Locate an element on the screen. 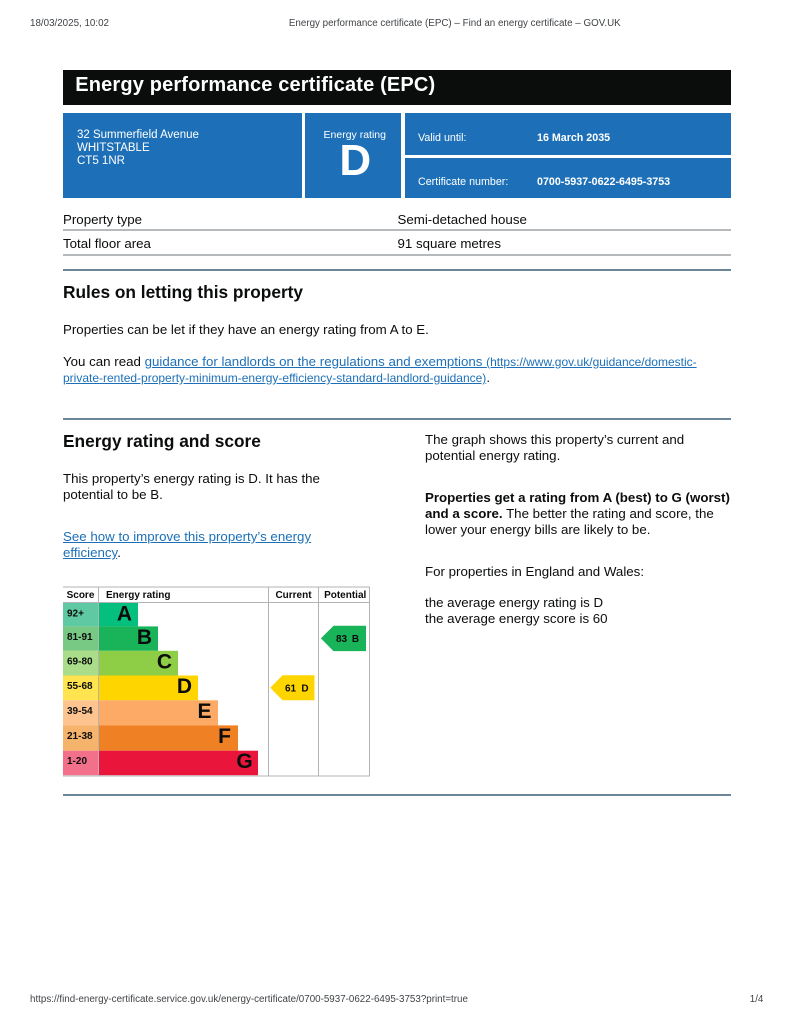 This screenshot has height=1024, width=792. svg-text: 21-38 is located at coordinates (80, 736).